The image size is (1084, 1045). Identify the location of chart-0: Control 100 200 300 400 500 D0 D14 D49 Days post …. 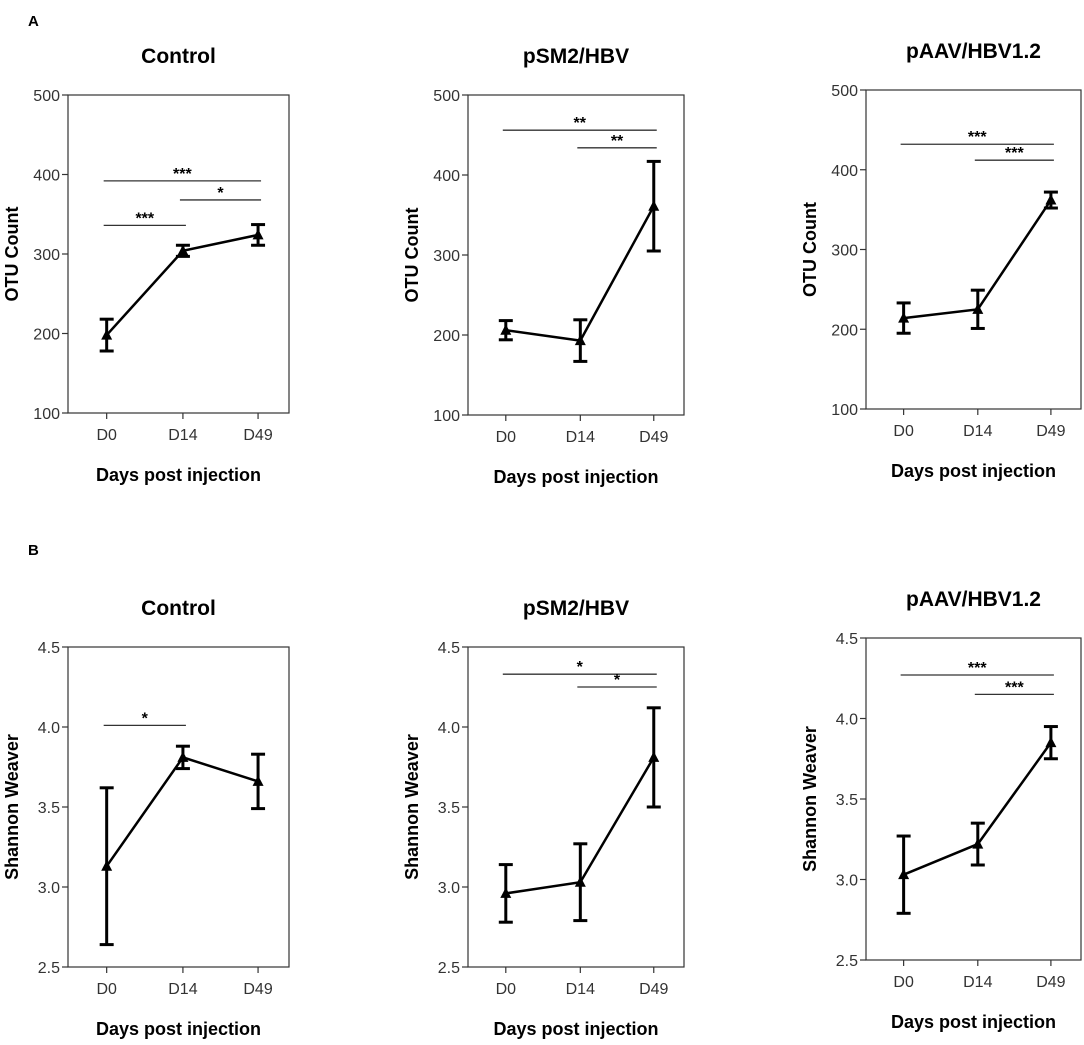
(146, 265).